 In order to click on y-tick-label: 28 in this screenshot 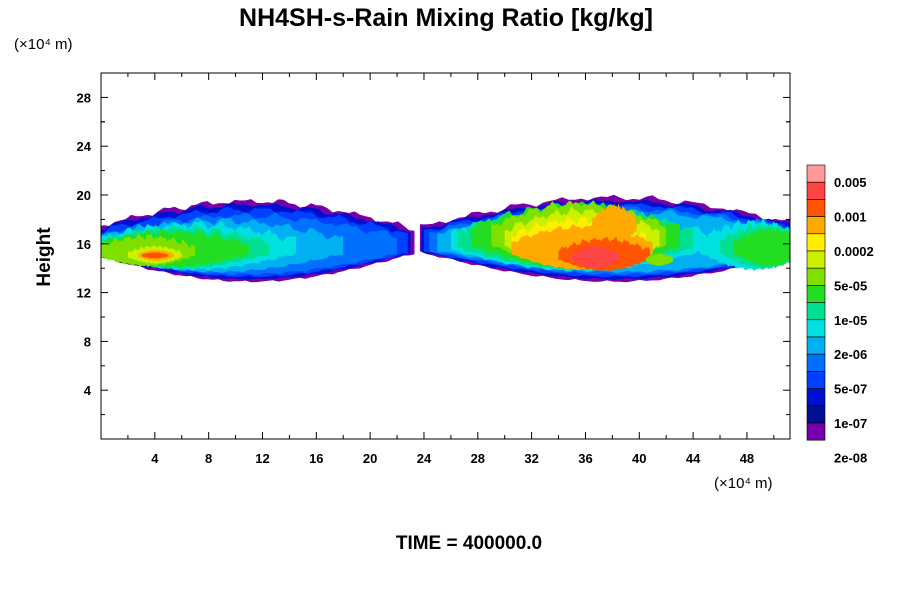, I will do `click(84, 97)`.